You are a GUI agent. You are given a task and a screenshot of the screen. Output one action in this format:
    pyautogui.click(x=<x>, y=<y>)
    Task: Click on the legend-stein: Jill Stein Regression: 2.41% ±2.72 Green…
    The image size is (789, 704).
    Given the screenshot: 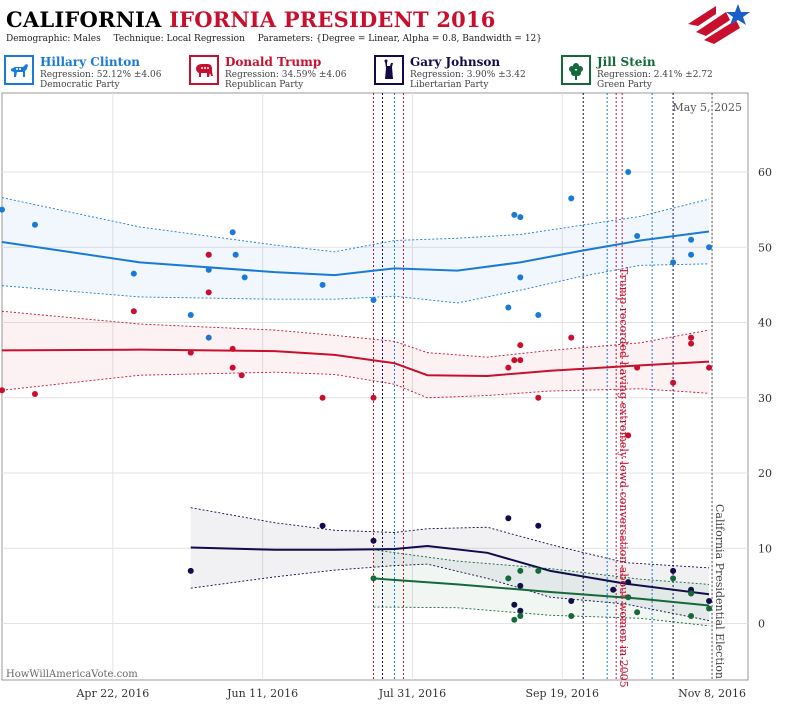 What is the action you would take?
    pyautogui.click(x=652, y=73)
    